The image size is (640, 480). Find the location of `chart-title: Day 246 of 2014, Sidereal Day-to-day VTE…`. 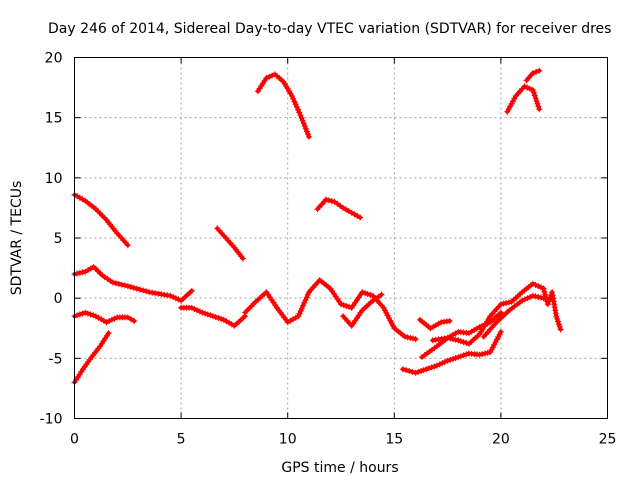

chart-title: Day 246 of 2014, Sidereal Day-to-day VTE… is located at coordinates (329, 29).